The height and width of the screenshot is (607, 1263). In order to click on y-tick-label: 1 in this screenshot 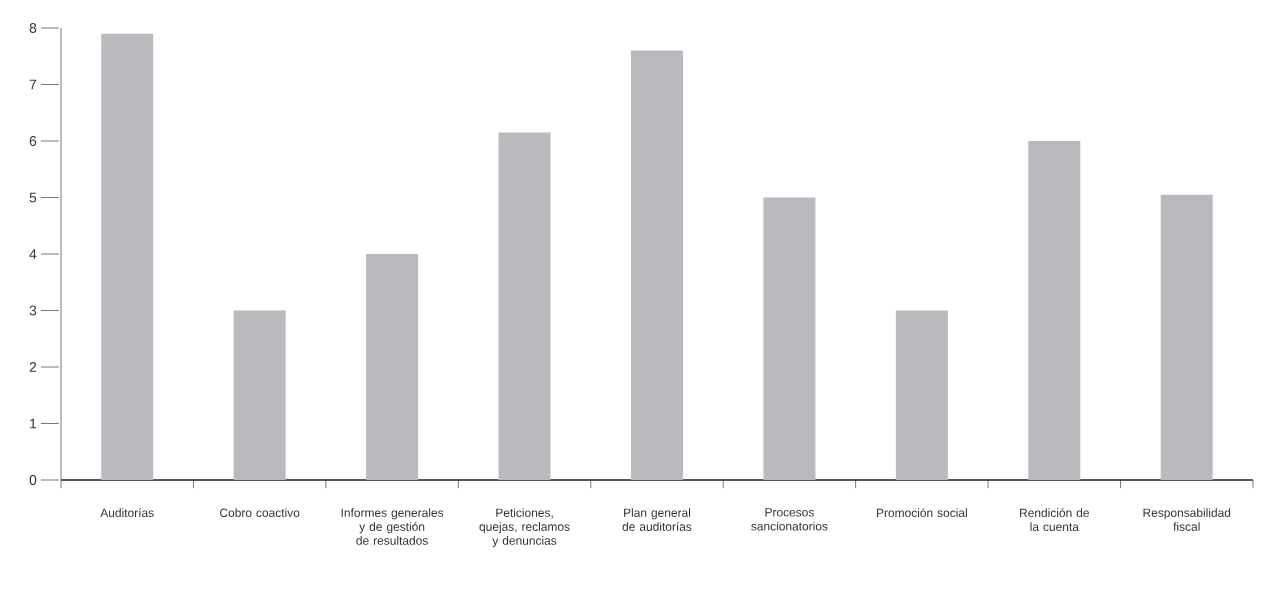, I will do `click(33, 423)`.